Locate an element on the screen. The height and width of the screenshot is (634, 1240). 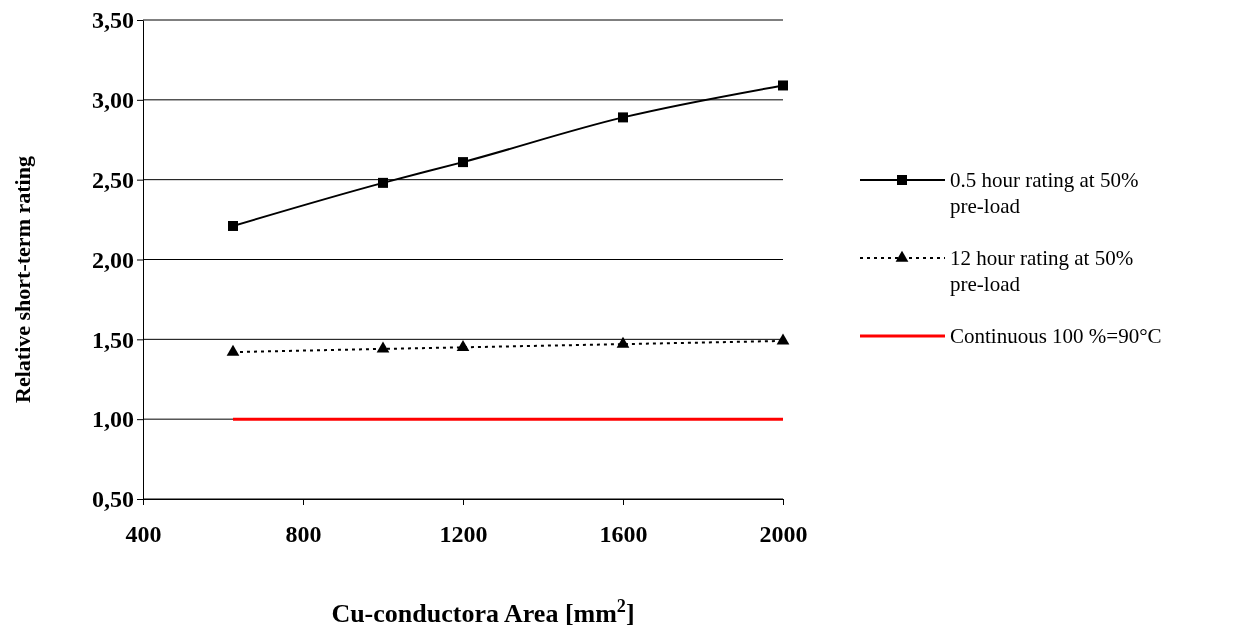
x-tick-label: 400 is located at coordinates (143, 533).